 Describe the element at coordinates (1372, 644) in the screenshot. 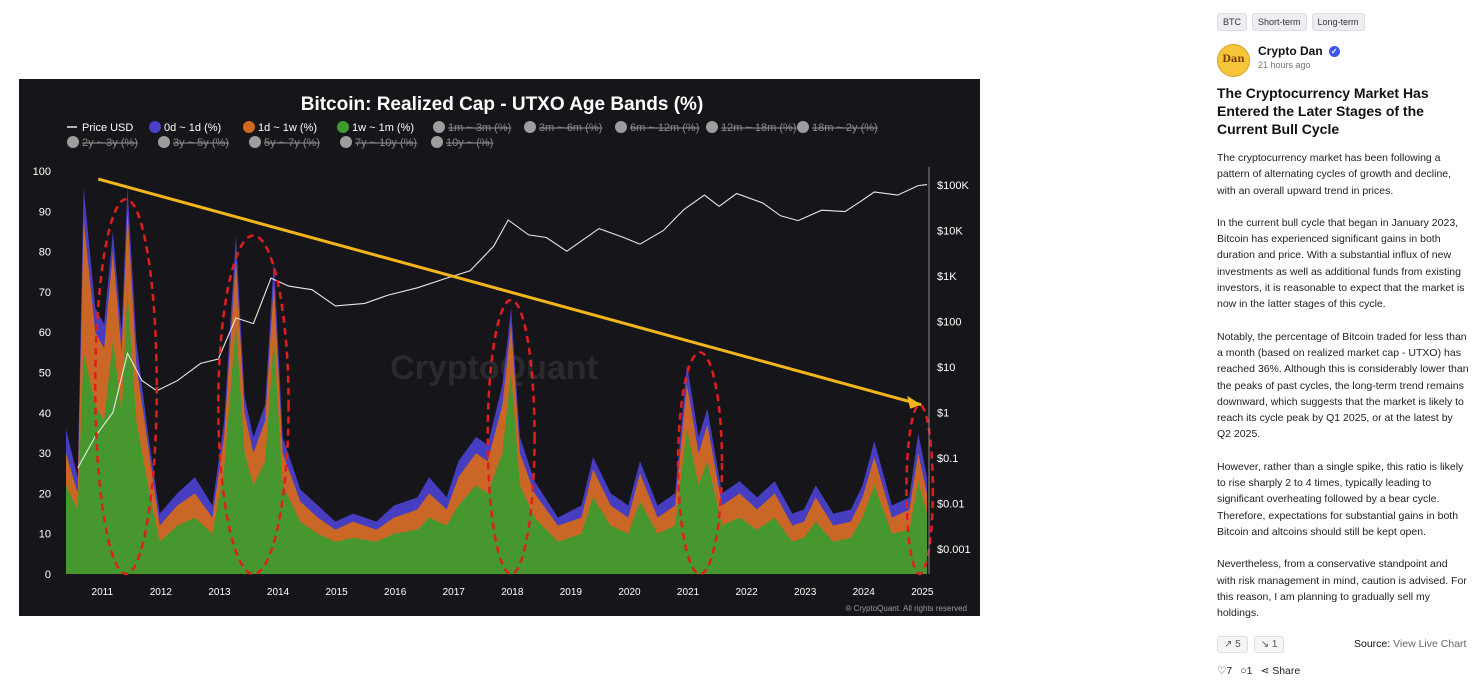

I see `source-label: Source:` at that location.